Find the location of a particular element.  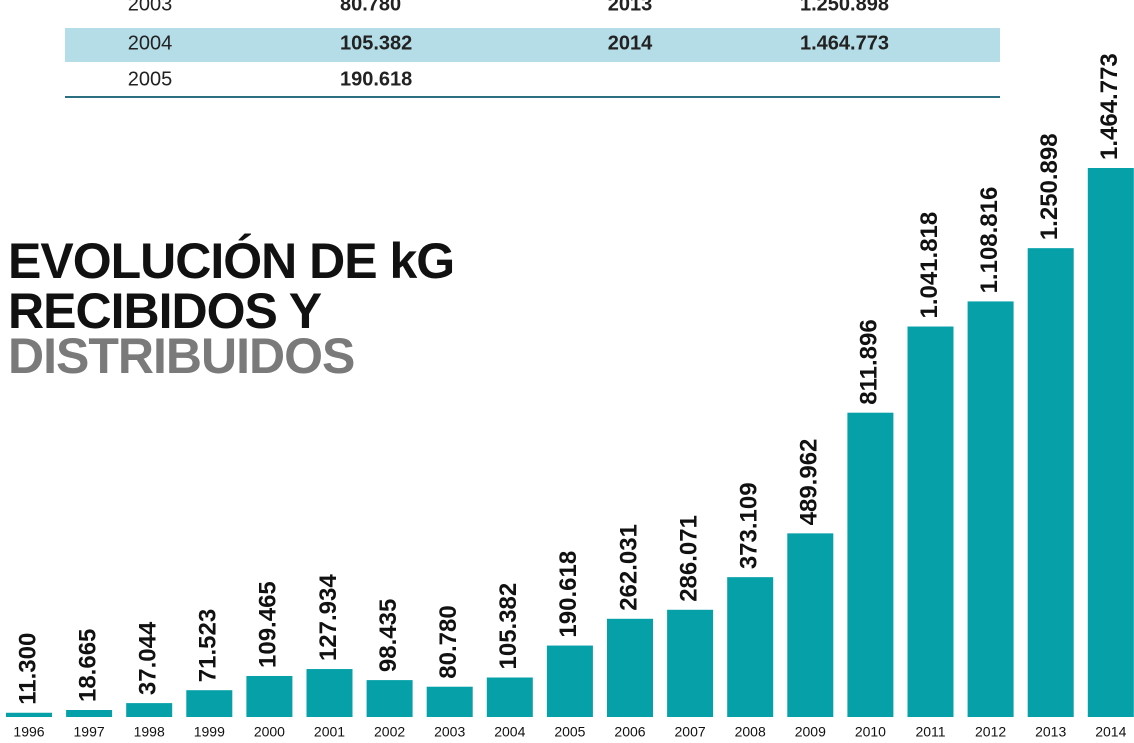

x-tick-label: 1999 is located at coordinates (209, 732).